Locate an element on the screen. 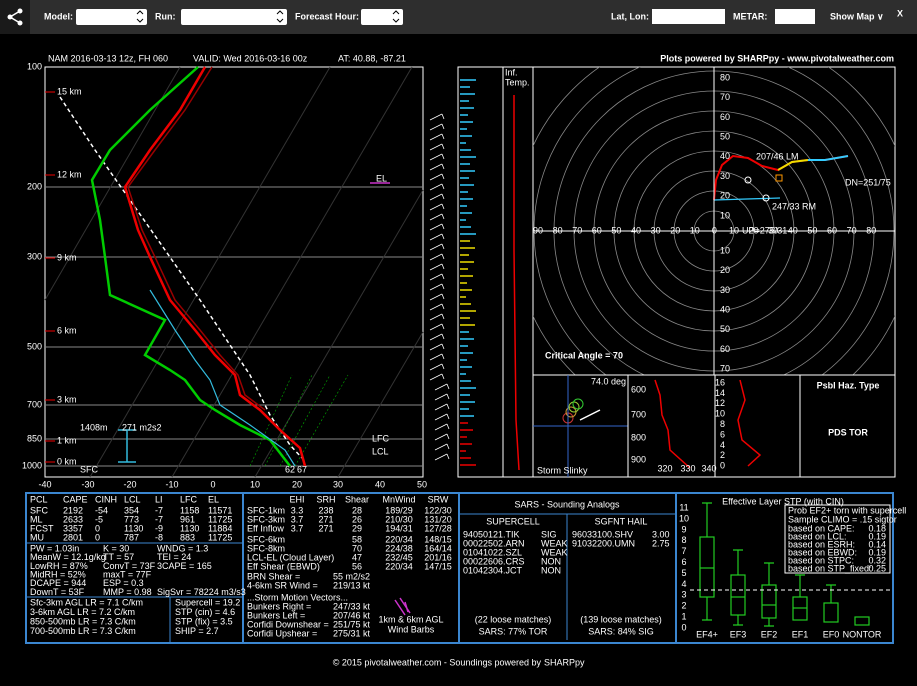 This screenshot has height=686, width=917. pressure-label: 100 is located at coordinates (34, 66).